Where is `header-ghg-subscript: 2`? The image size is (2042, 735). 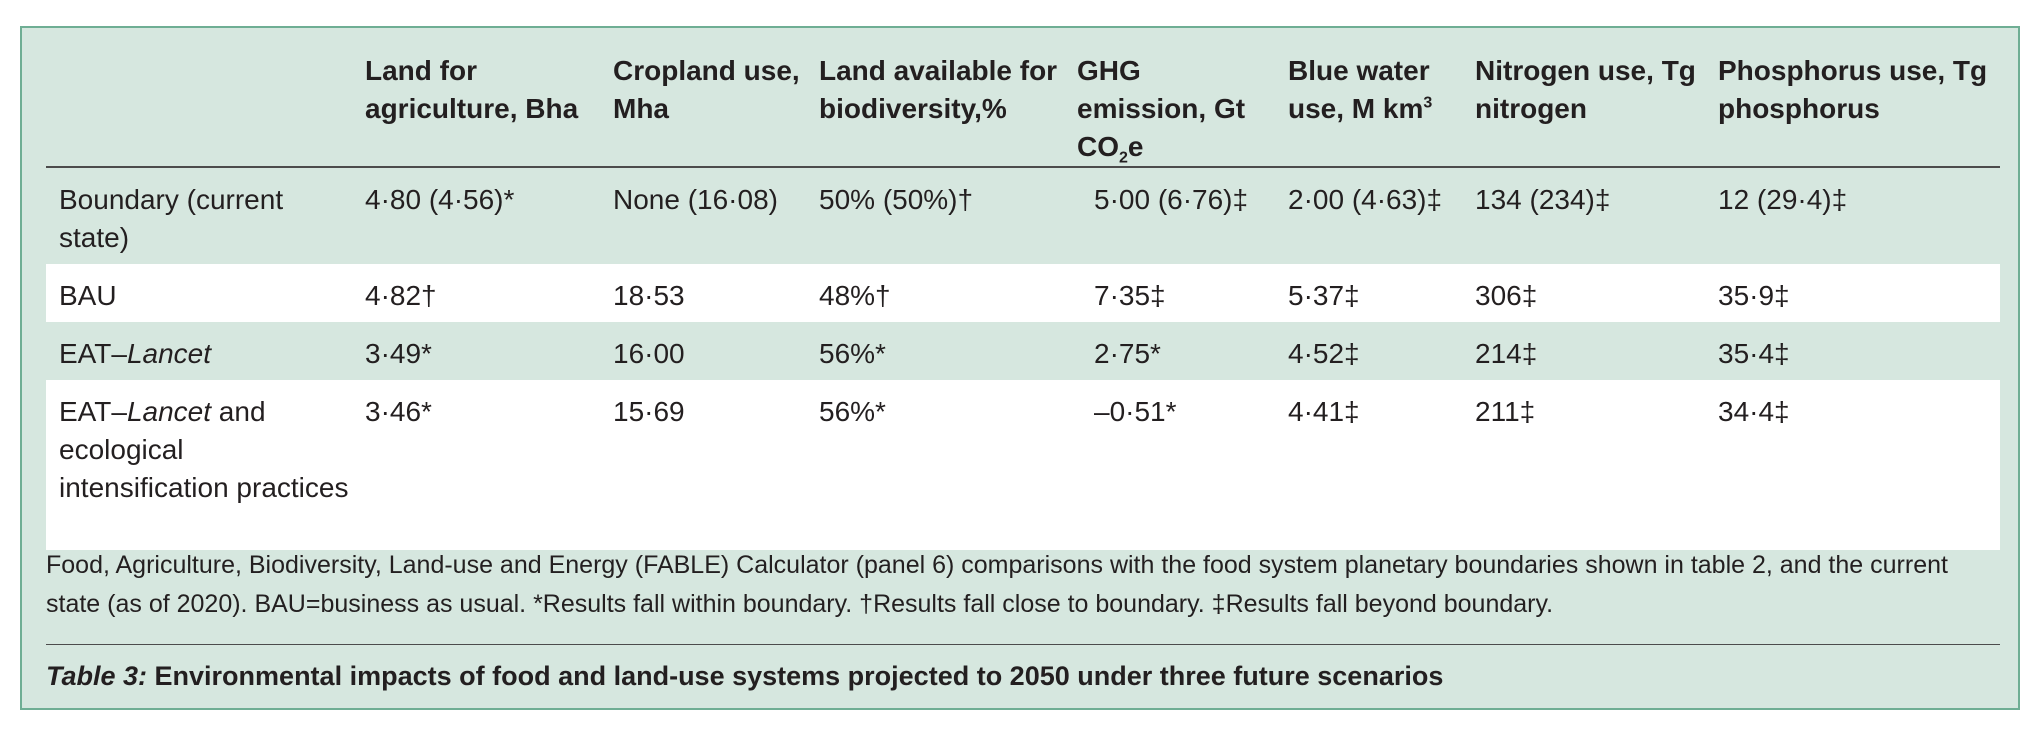
header-ghg-subscript: 2 is located at coordinates (1123, 158).